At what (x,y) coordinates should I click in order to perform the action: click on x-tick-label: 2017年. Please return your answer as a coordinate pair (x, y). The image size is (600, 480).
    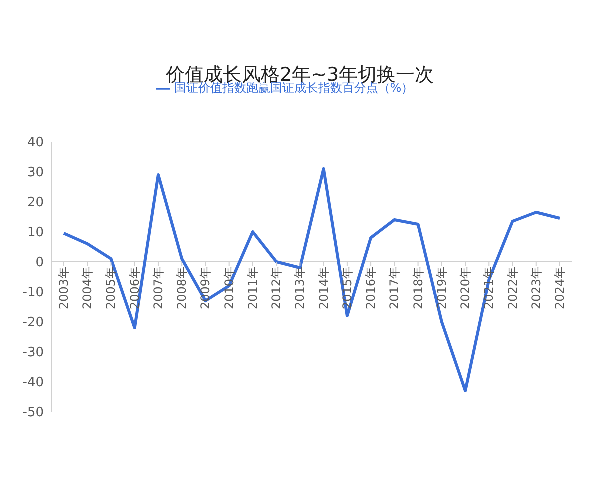
    Looking at the image, I should click on (395, 288).